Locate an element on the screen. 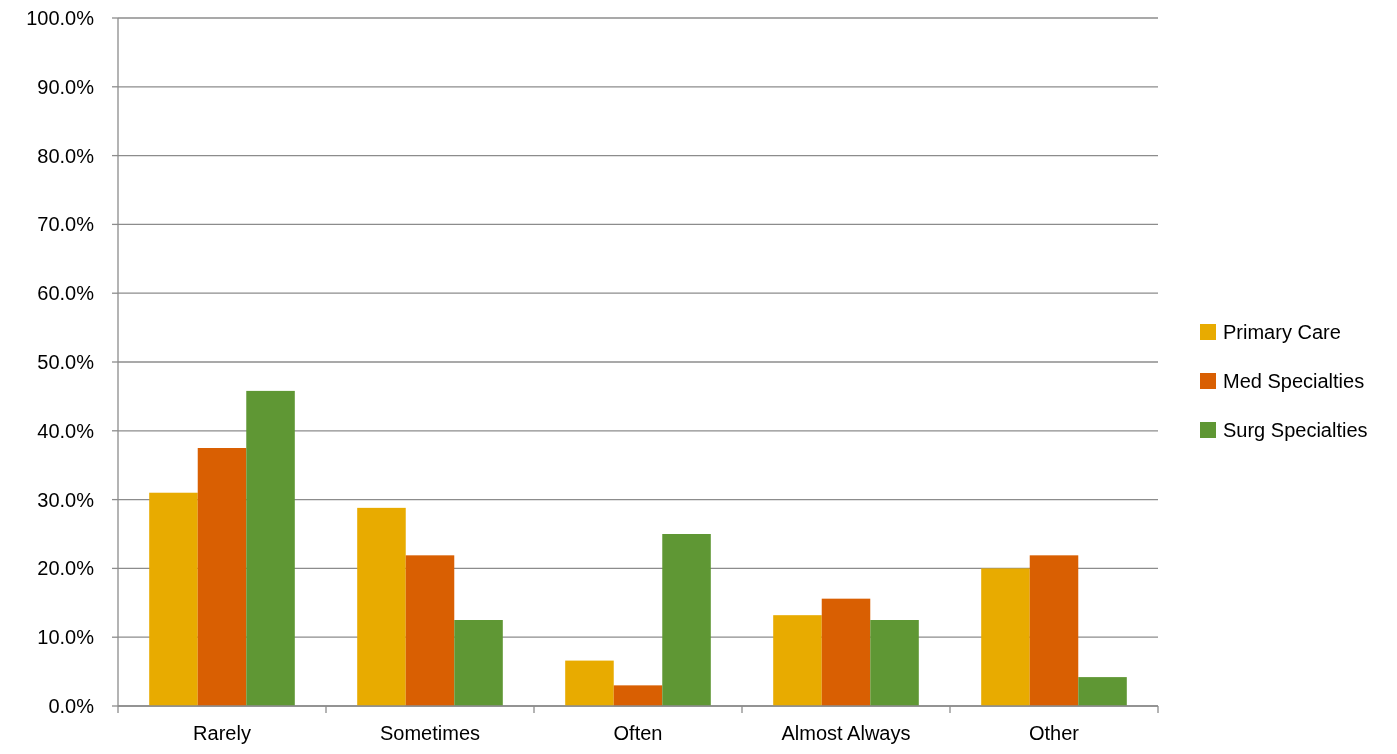  x-tick-label: Rarely is located at coordinates (222, 733).